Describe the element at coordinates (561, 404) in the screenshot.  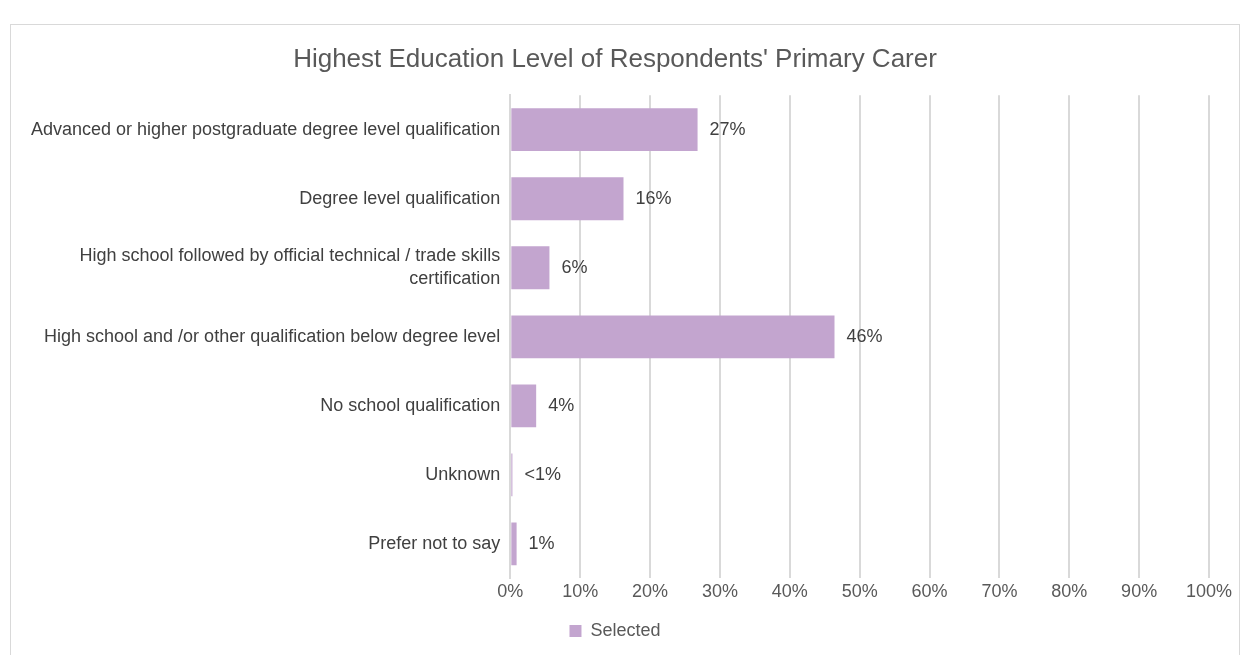
I see `data-label: 4%` at that location.